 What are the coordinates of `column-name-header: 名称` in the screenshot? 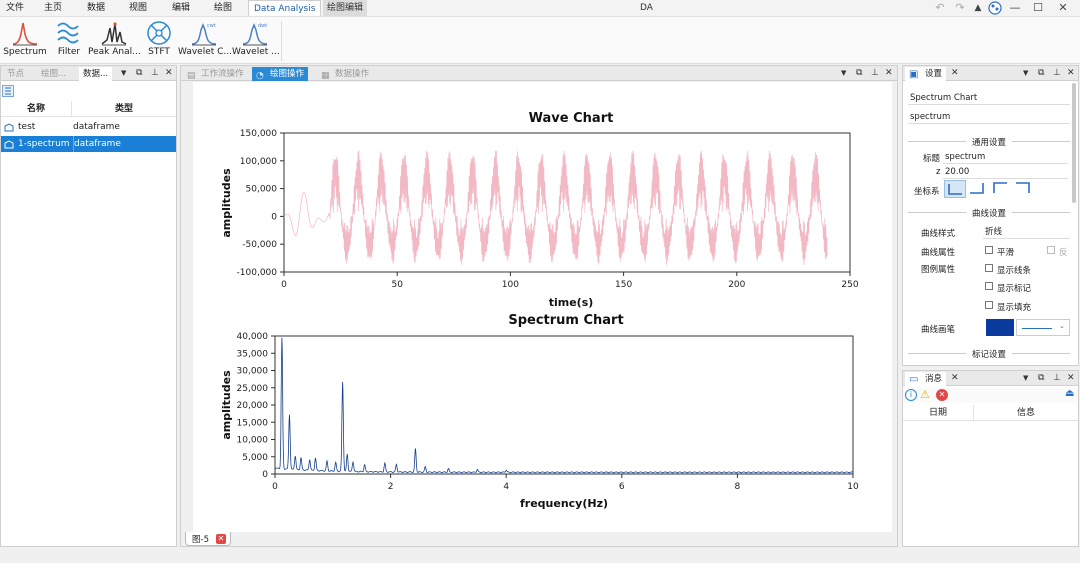 It's located at (35, 109).